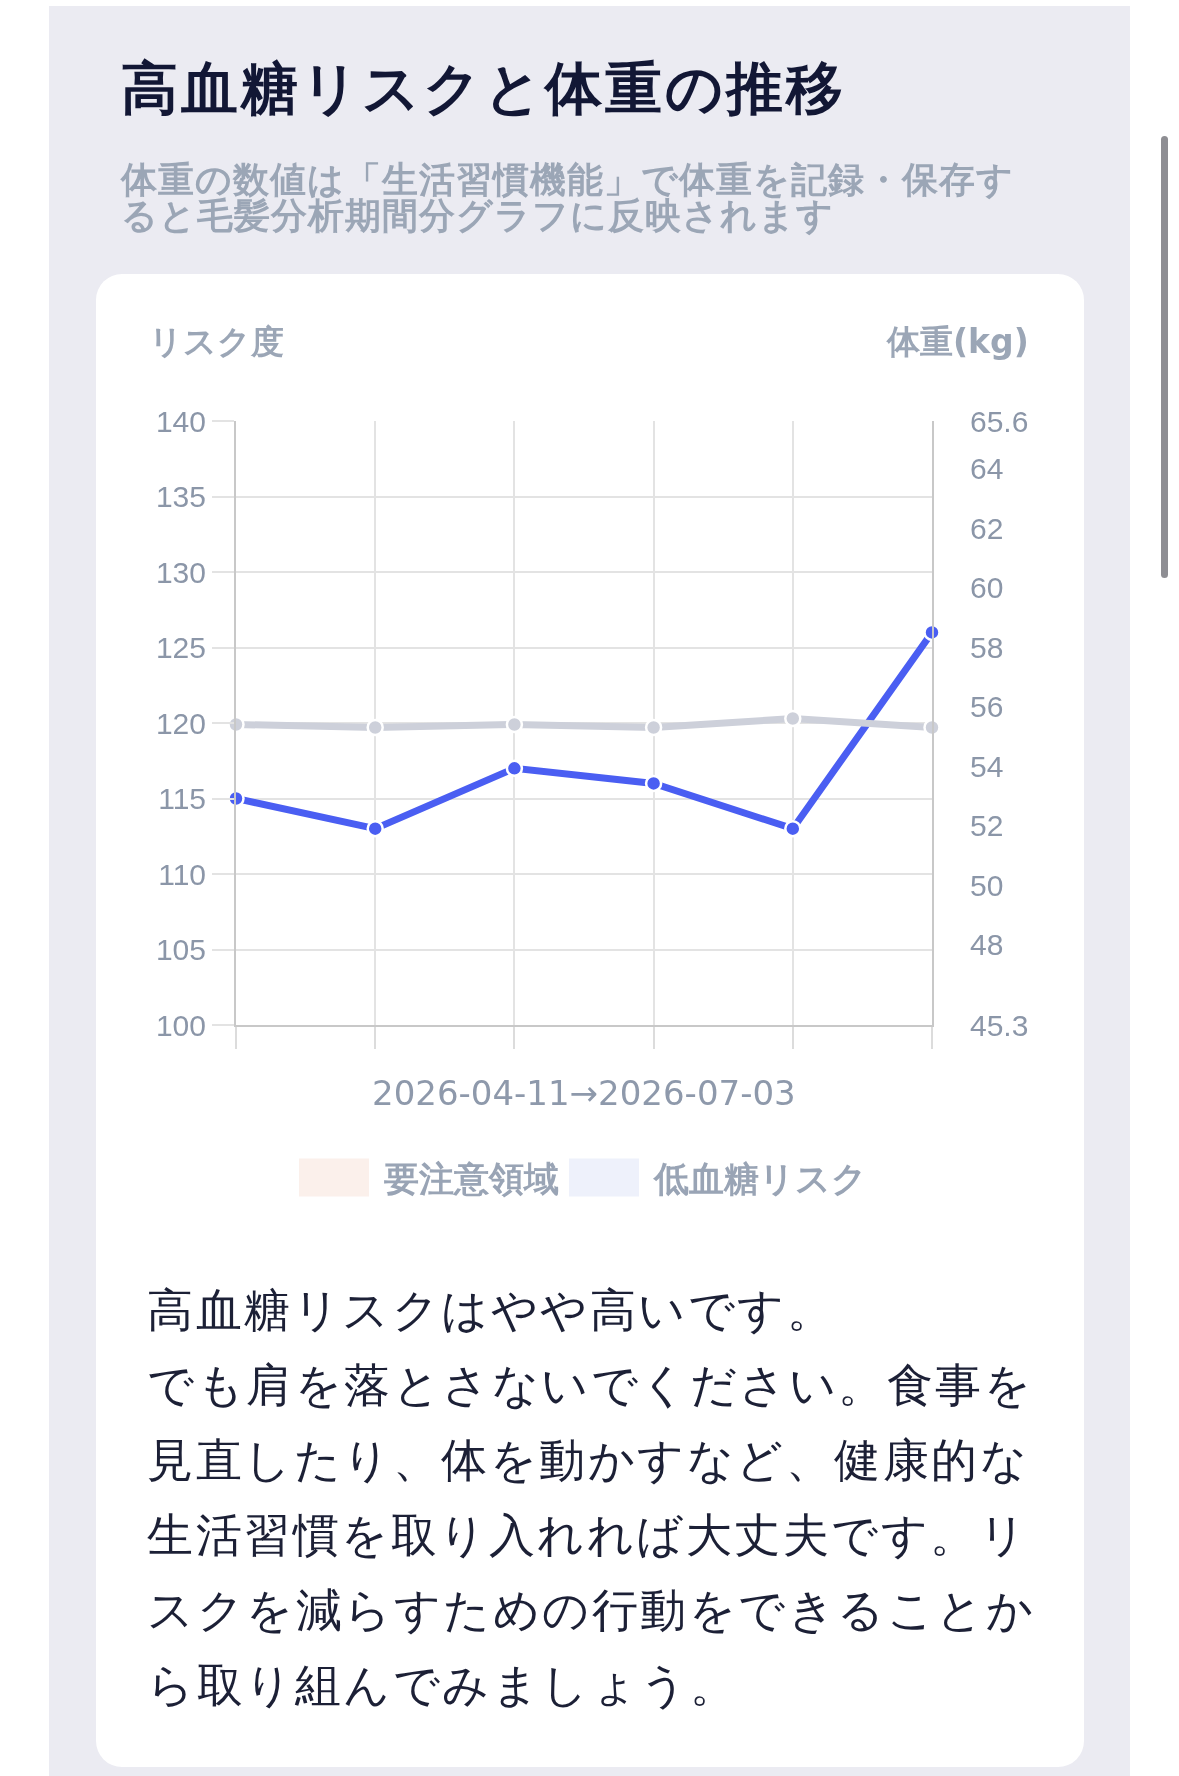  Describe the element at coordinates (957, 341) in the screenshot. I see `y2-axis-title: 体重(kg)` at that location.